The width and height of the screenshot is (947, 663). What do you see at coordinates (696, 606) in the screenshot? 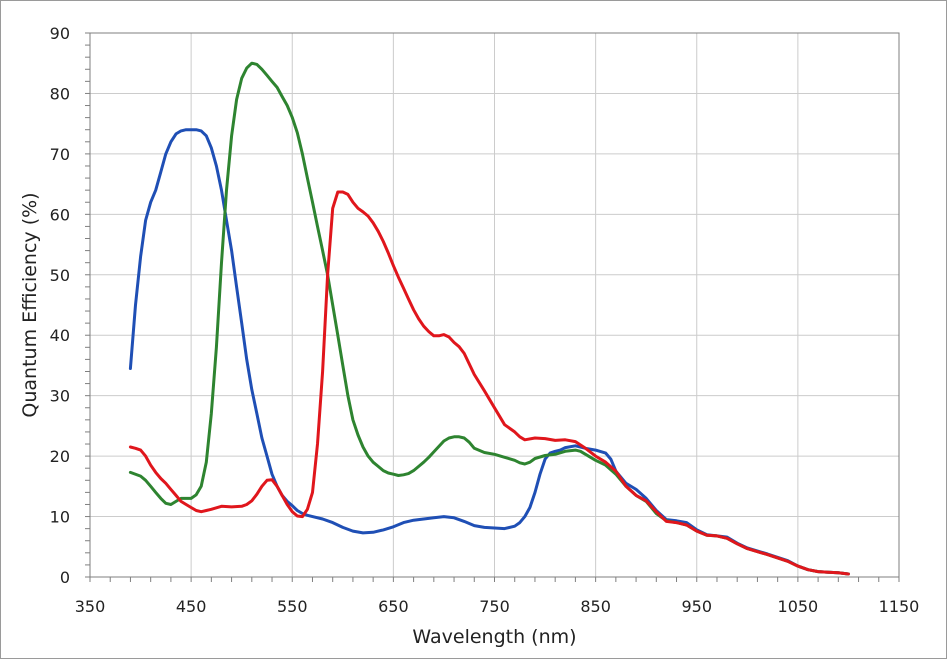
I see `x-tick-label: 950` at bounding box center [696, 606].